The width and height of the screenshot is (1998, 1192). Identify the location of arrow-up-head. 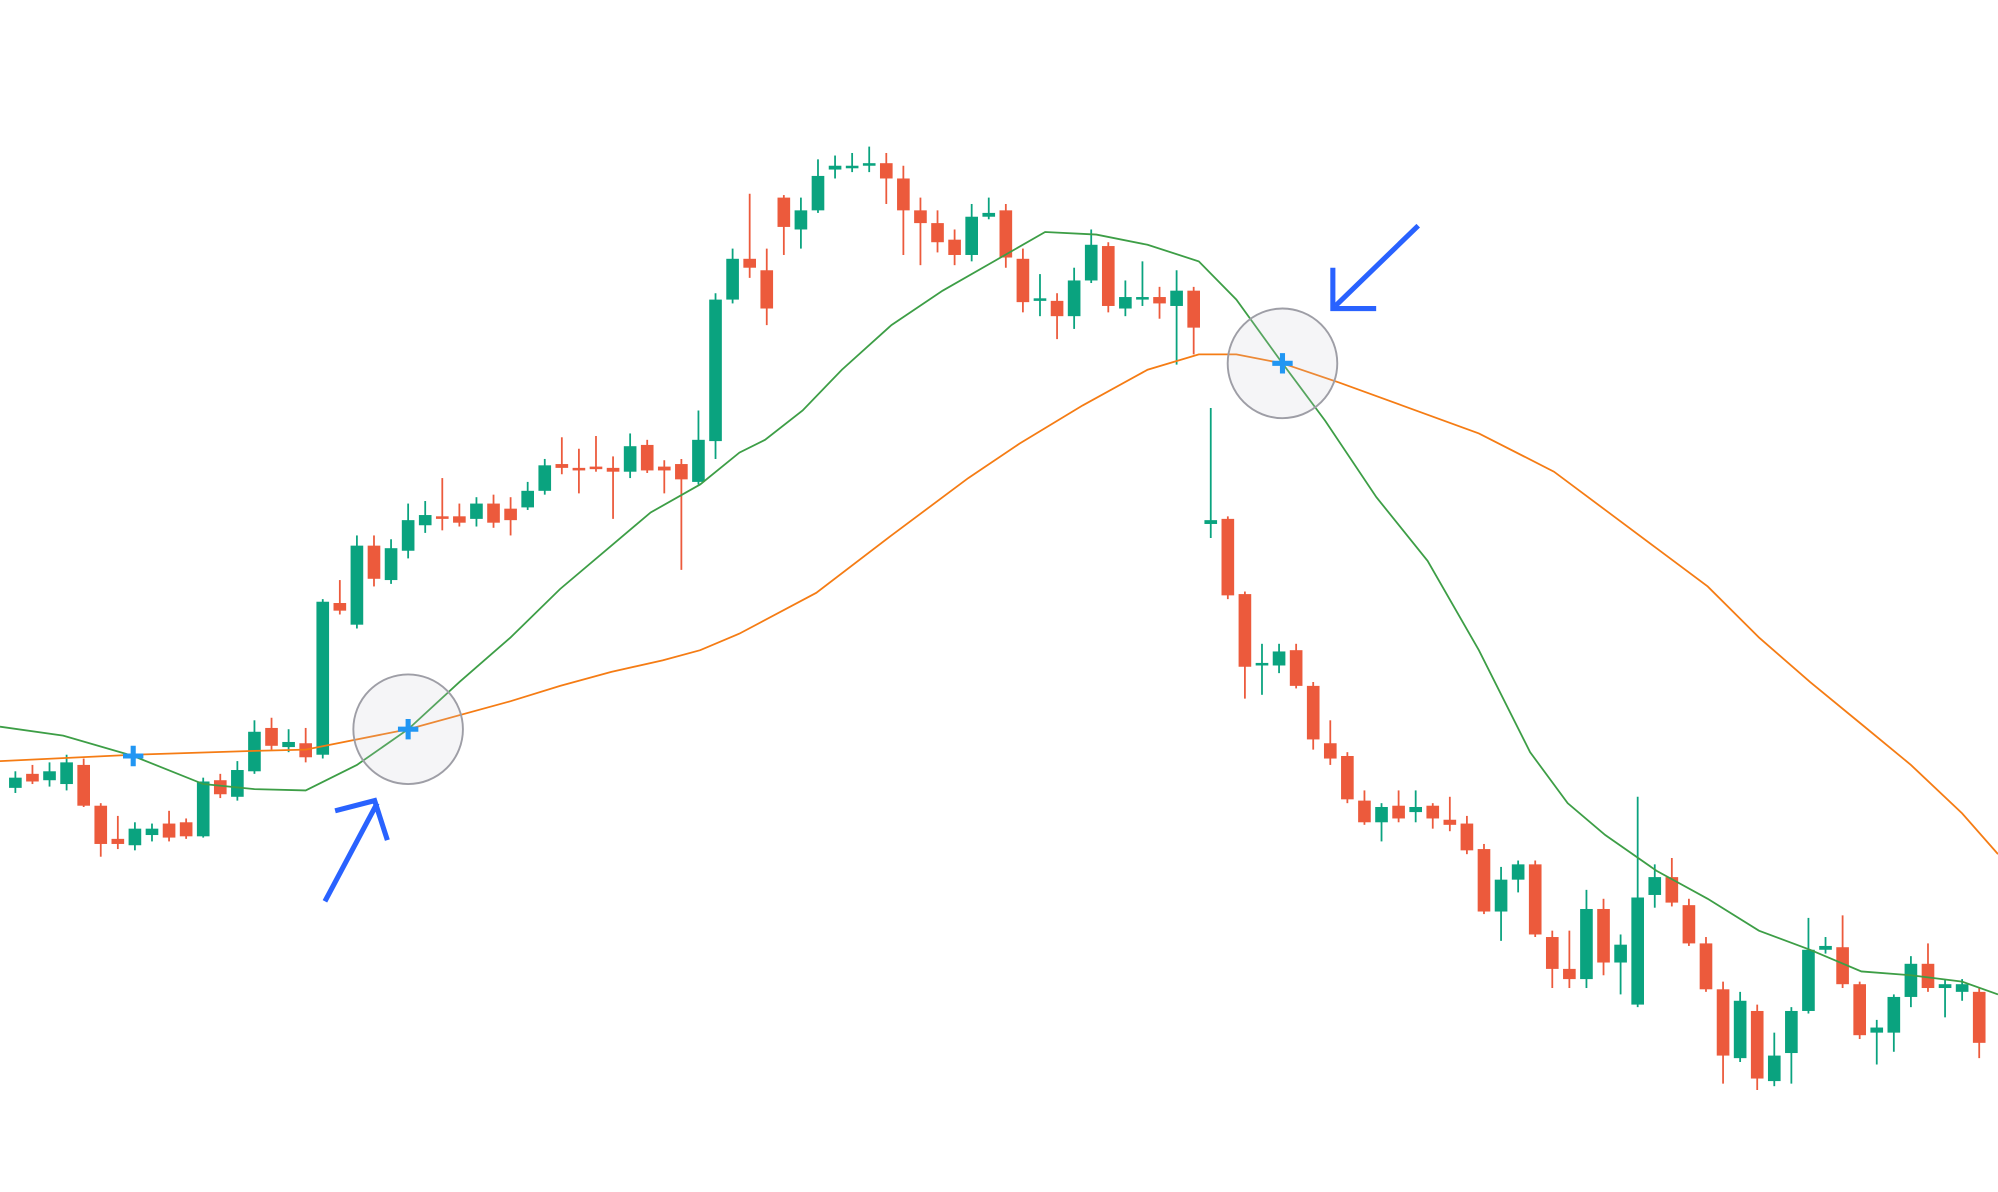
(362, 819).